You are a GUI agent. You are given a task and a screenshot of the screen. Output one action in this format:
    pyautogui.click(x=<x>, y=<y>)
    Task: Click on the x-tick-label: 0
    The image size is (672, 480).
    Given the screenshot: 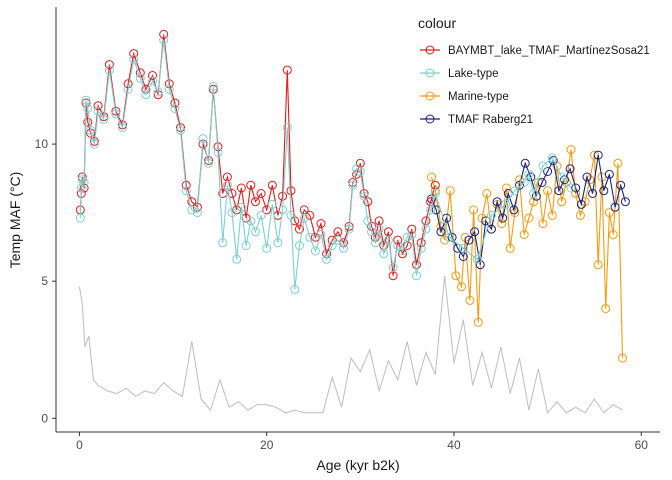 What is the action you would take?
    pyautogui.click(x=79, y=445)
    